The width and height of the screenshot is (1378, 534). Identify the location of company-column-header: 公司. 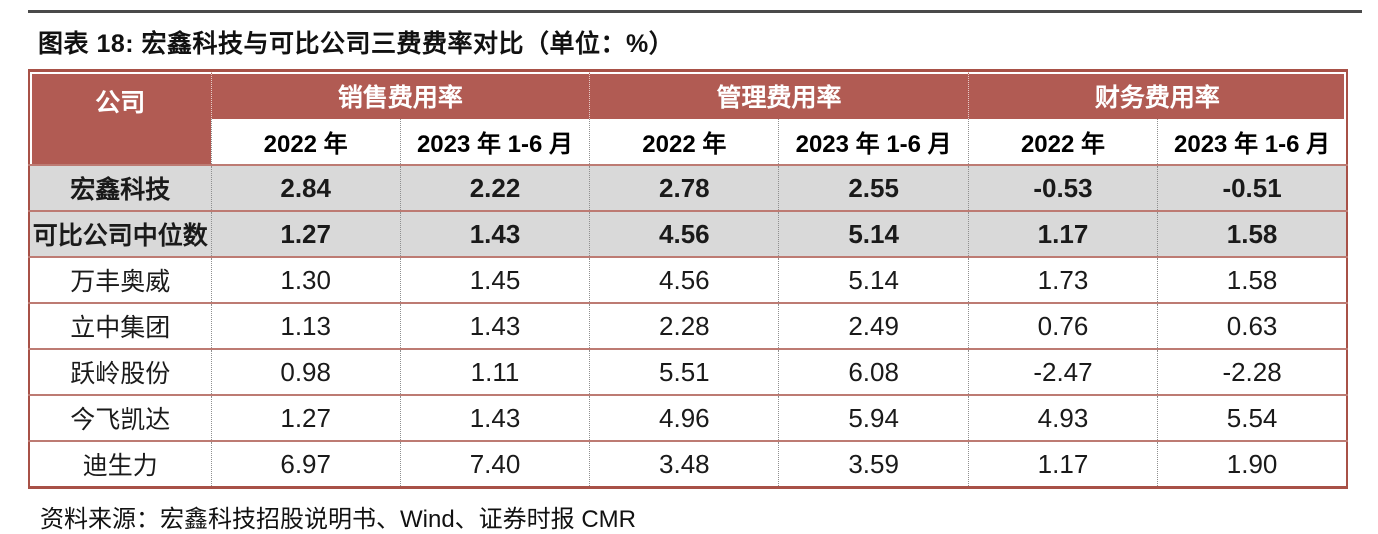
(120, 117).